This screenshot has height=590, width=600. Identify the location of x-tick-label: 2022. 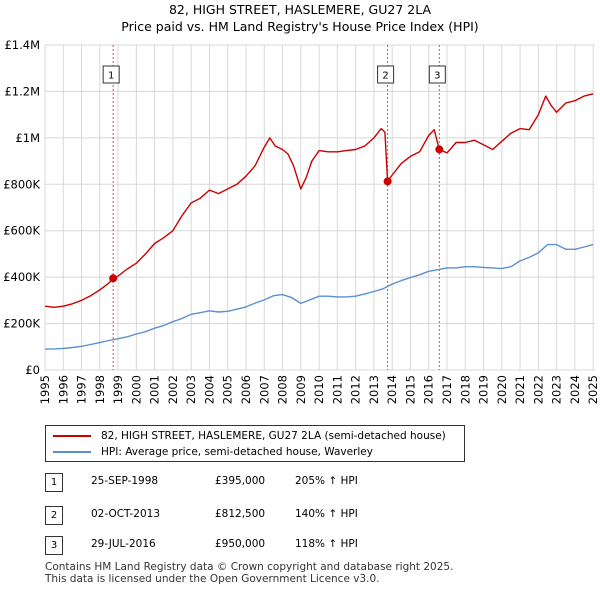
(538, 389).